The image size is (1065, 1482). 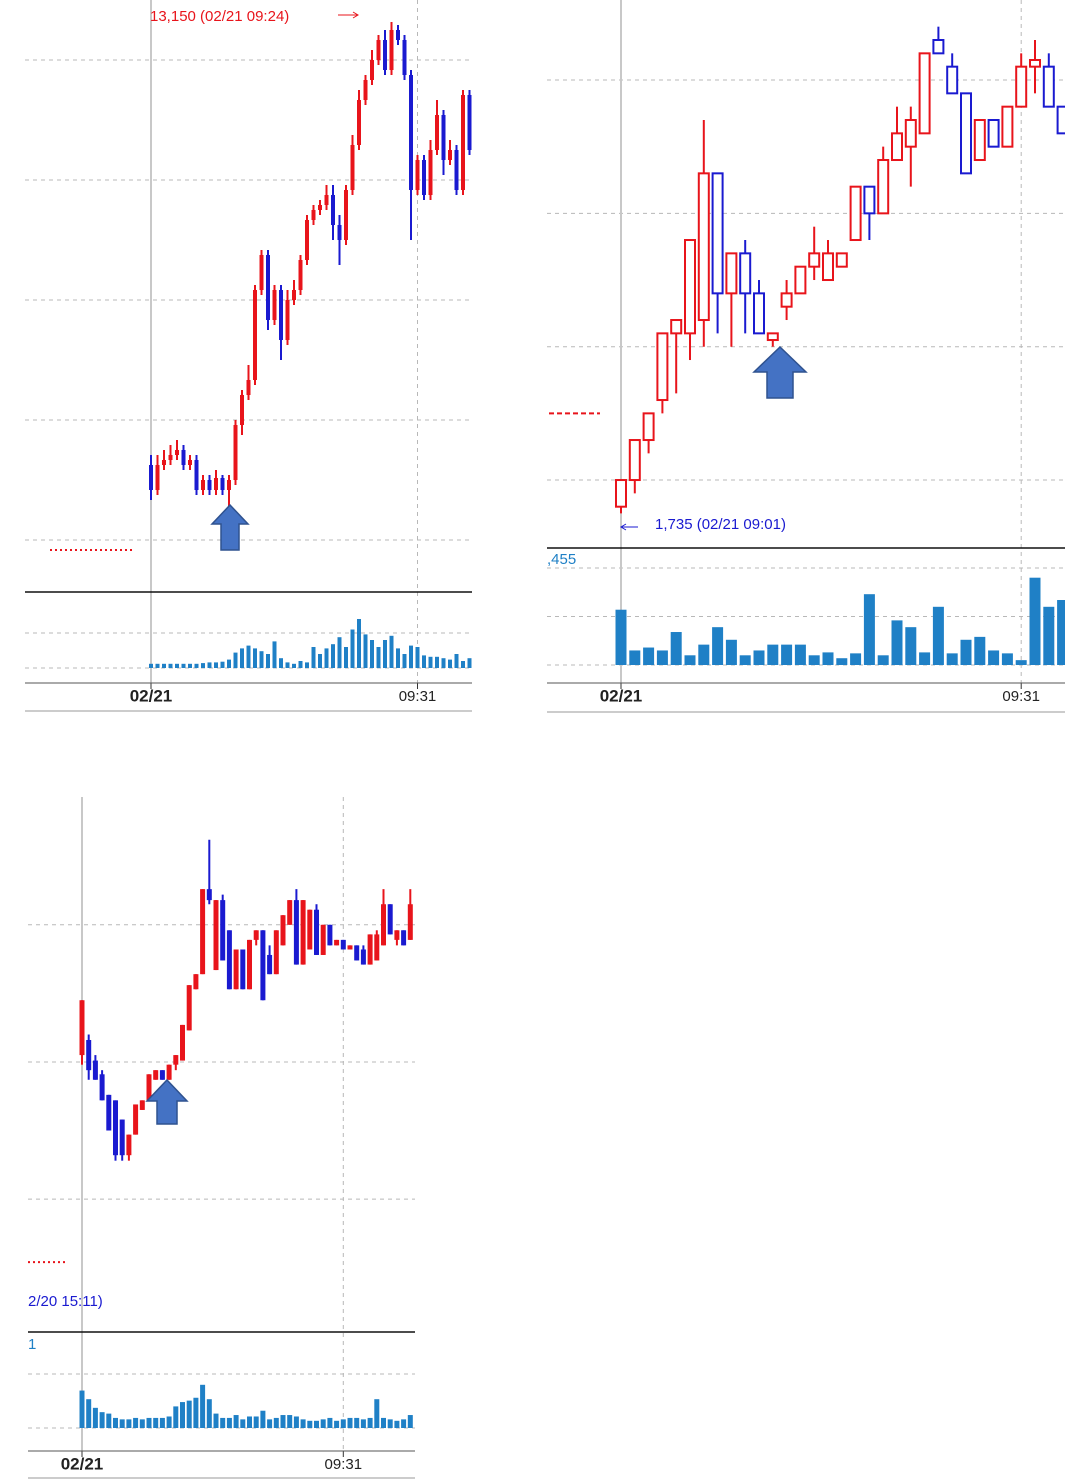 I want to click on annotation: 13,150 (02/21 09:24), so click(x=219, y=16).